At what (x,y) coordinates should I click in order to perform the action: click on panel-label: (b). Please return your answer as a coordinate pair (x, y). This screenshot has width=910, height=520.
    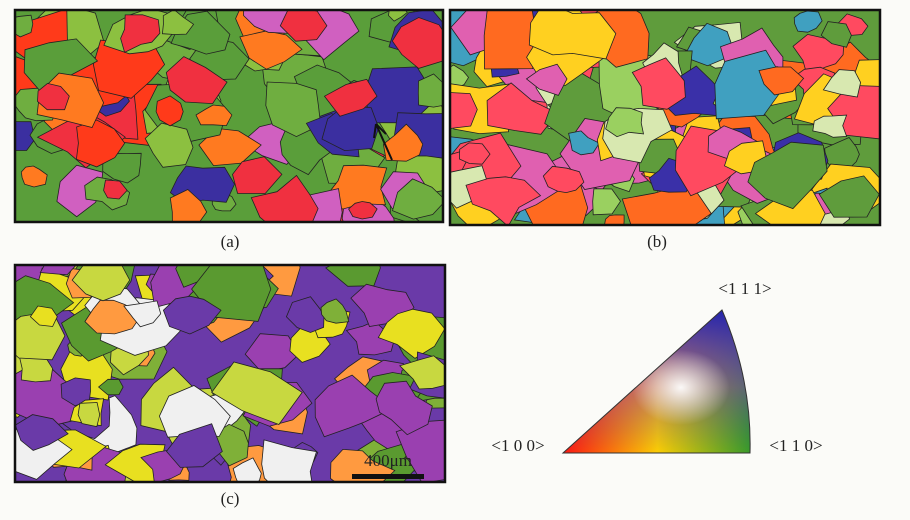
    Looking at the image, I should click on (657, 241).